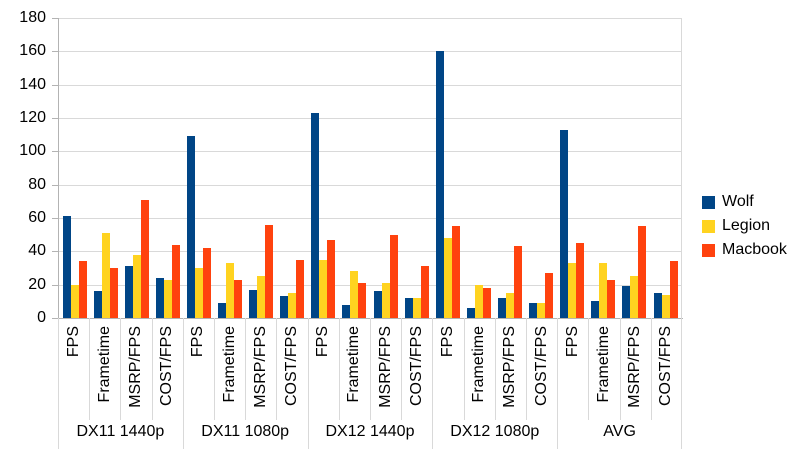 This screenshot has width=808, height=454. I want to click on y-axis-labels: 0 20 40 60 80 100 120 140 160 180, so click(24, 167).